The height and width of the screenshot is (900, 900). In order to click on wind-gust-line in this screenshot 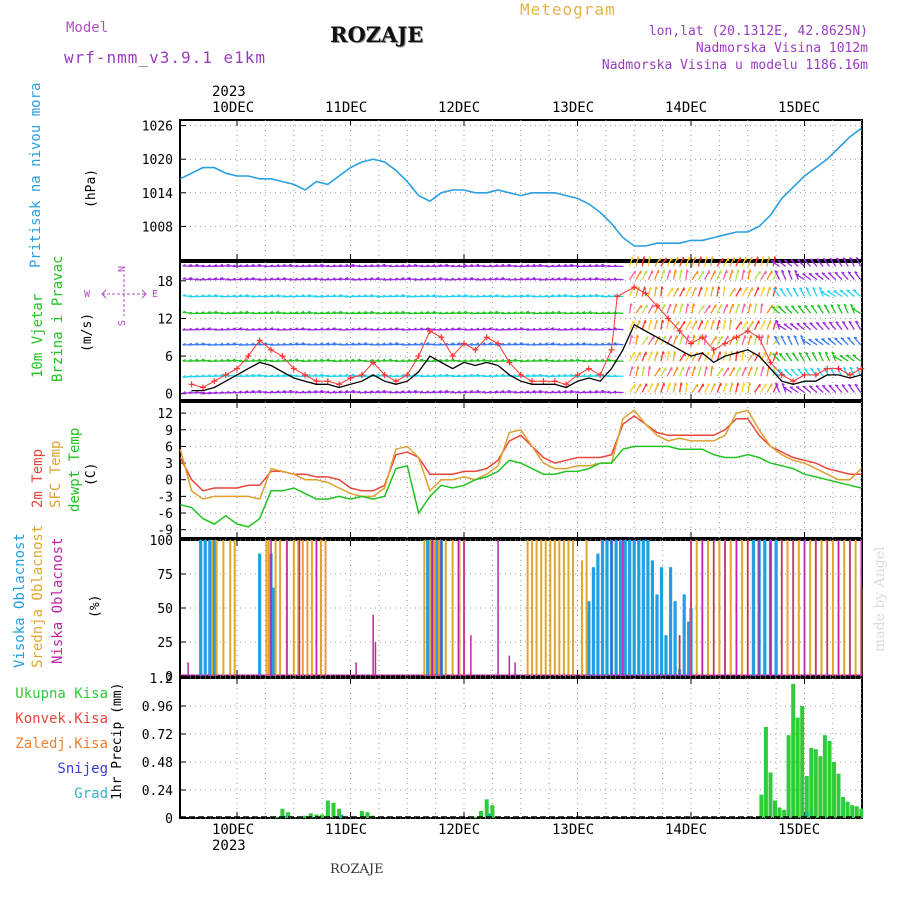, I will do `click(526, 337)`.